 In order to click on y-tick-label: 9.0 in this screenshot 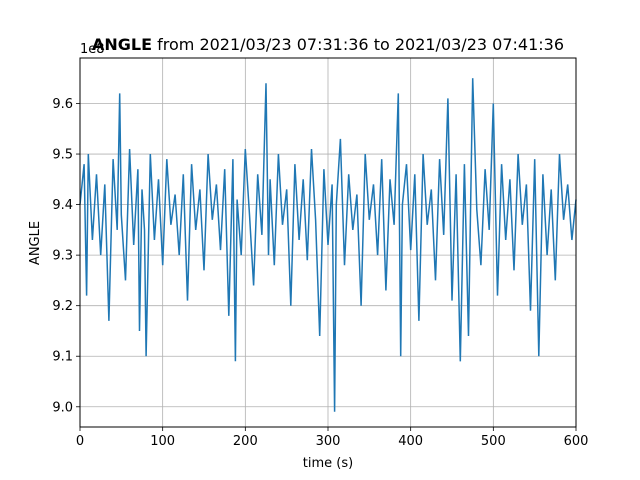, I will do `click(62, 407)`.